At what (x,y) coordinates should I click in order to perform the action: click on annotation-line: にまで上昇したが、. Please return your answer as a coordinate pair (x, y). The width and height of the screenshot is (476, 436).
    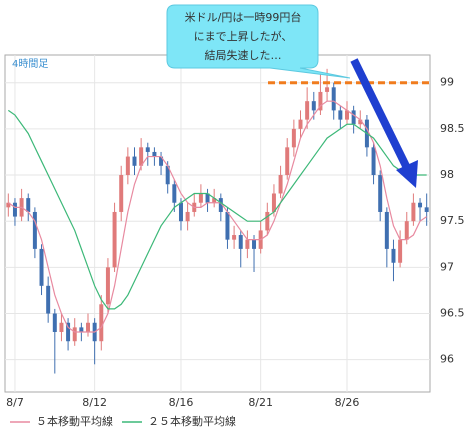
    Looking at the image, I should click on (243, 36).